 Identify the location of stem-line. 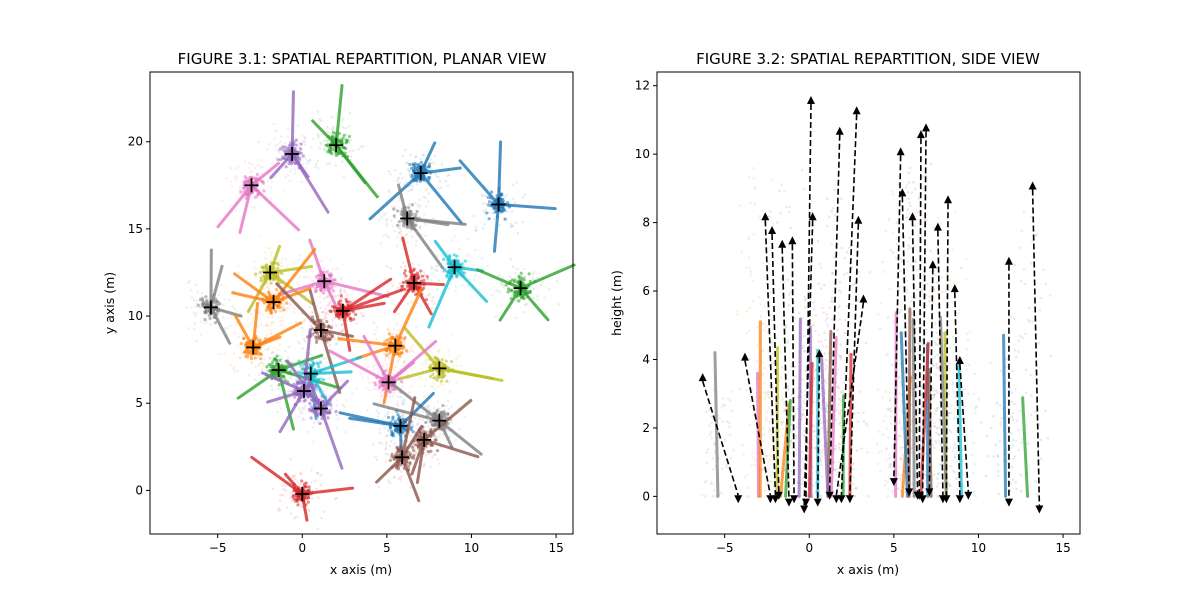
(758, 434).